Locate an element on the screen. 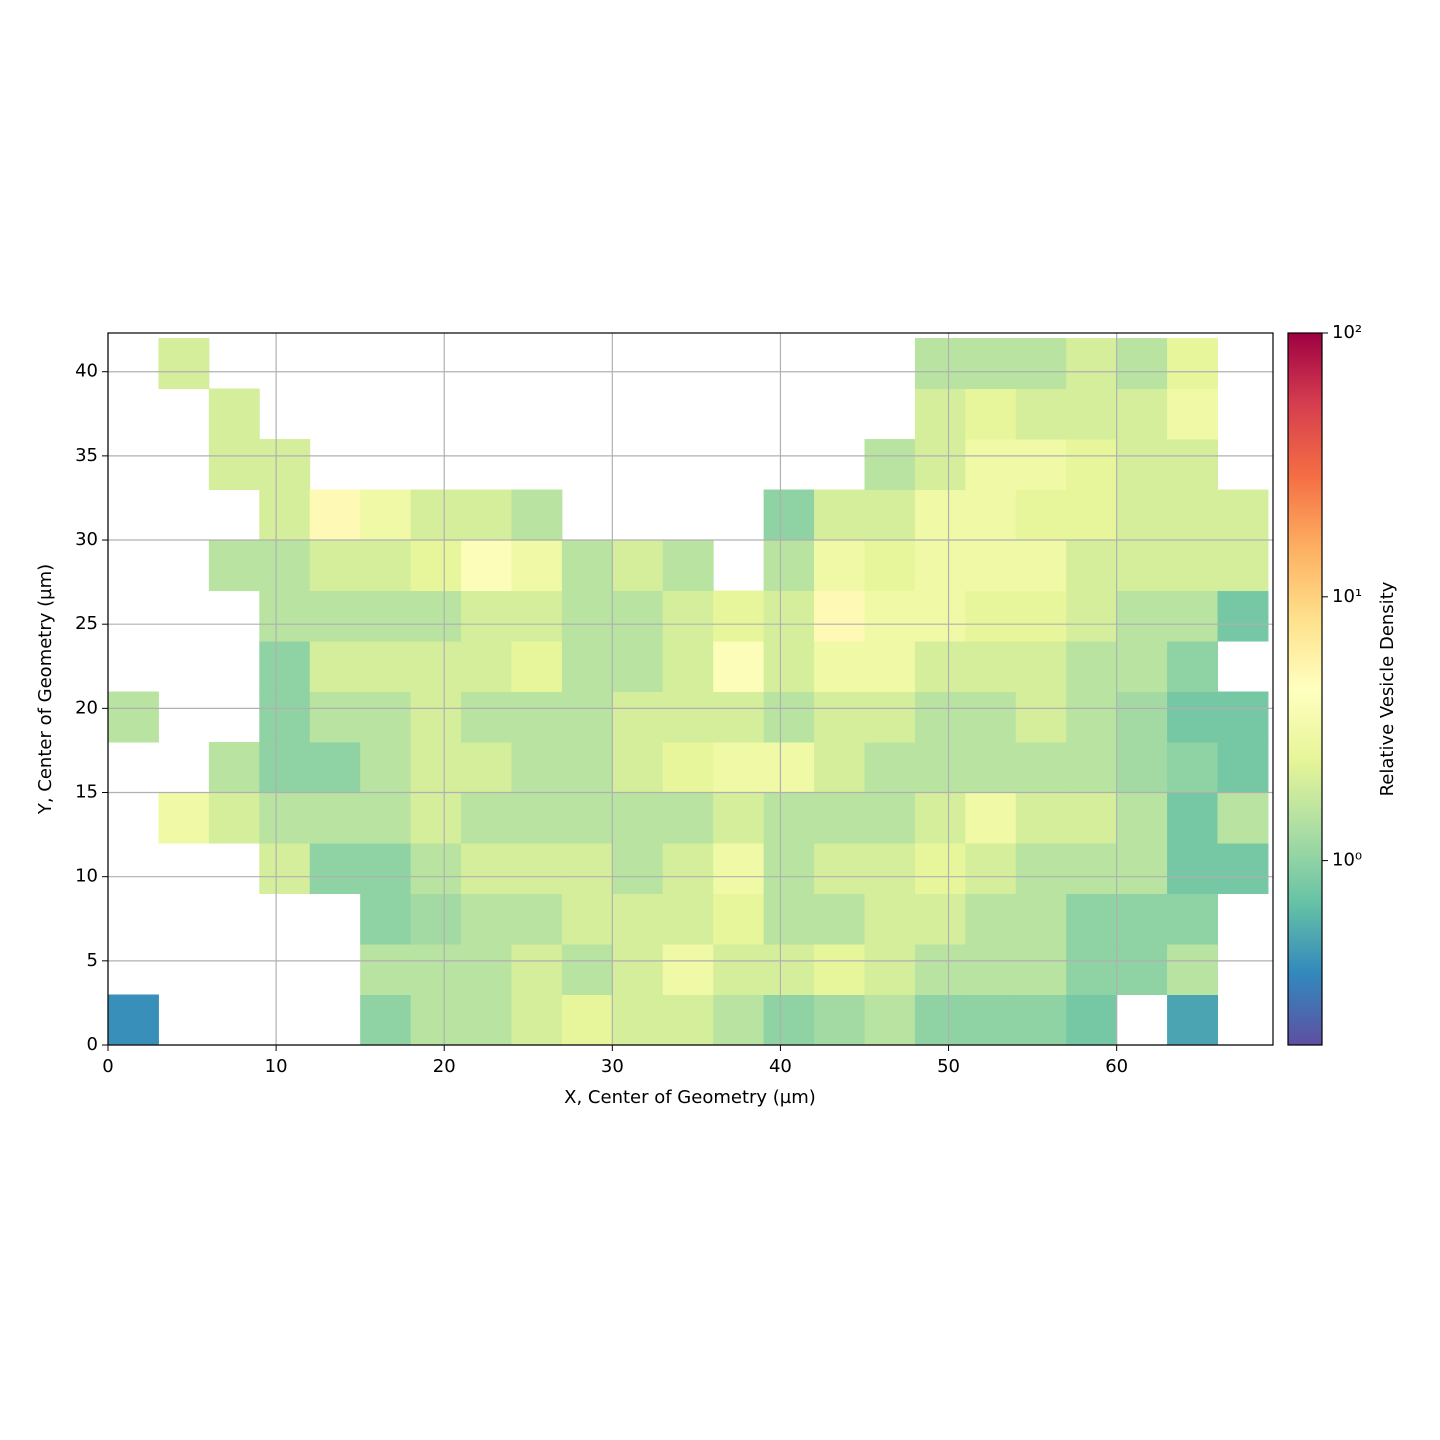  x-tick-label: 40 is located at coordinates (780, 1066).